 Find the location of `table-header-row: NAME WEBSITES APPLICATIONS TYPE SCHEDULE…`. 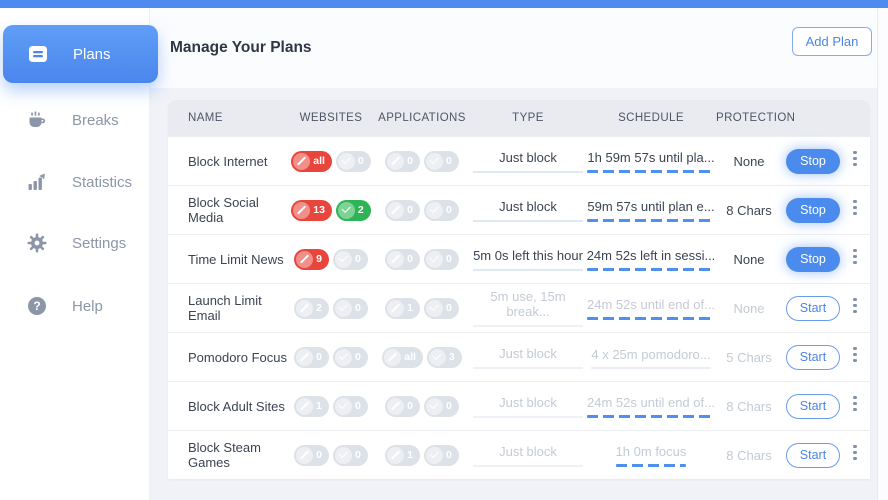

table-header-row: NAME WEBSITES APPLICATIONS TYPE SCHEDULE… is located at coordinates (519, 118).